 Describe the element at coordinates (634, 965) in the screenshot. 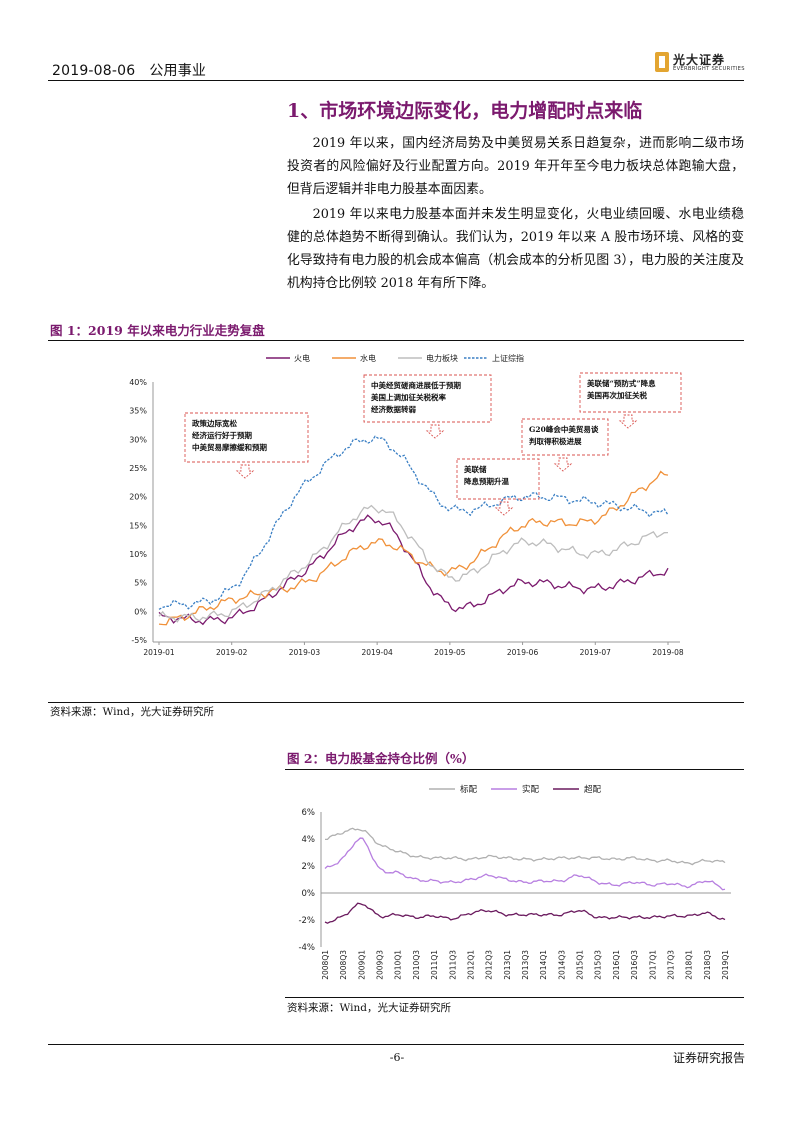

I see `chart2-x-tick-label: 2016Q3` at that location.